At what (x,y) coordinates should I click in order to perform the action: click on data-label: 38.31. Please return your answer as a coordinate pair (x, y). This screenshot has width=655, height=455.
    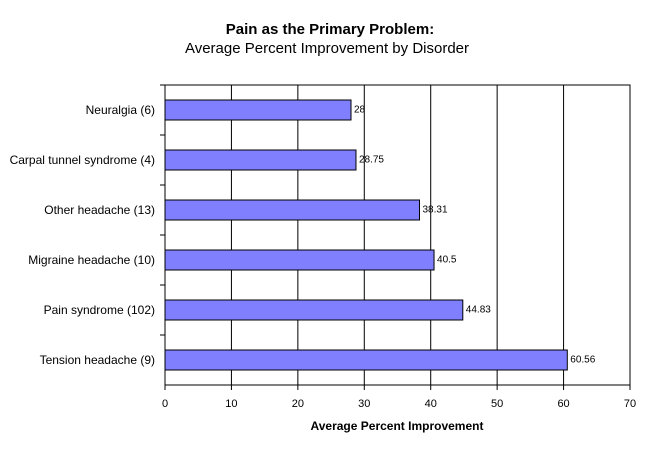
    Looking at the image, I should click on (434, 210).